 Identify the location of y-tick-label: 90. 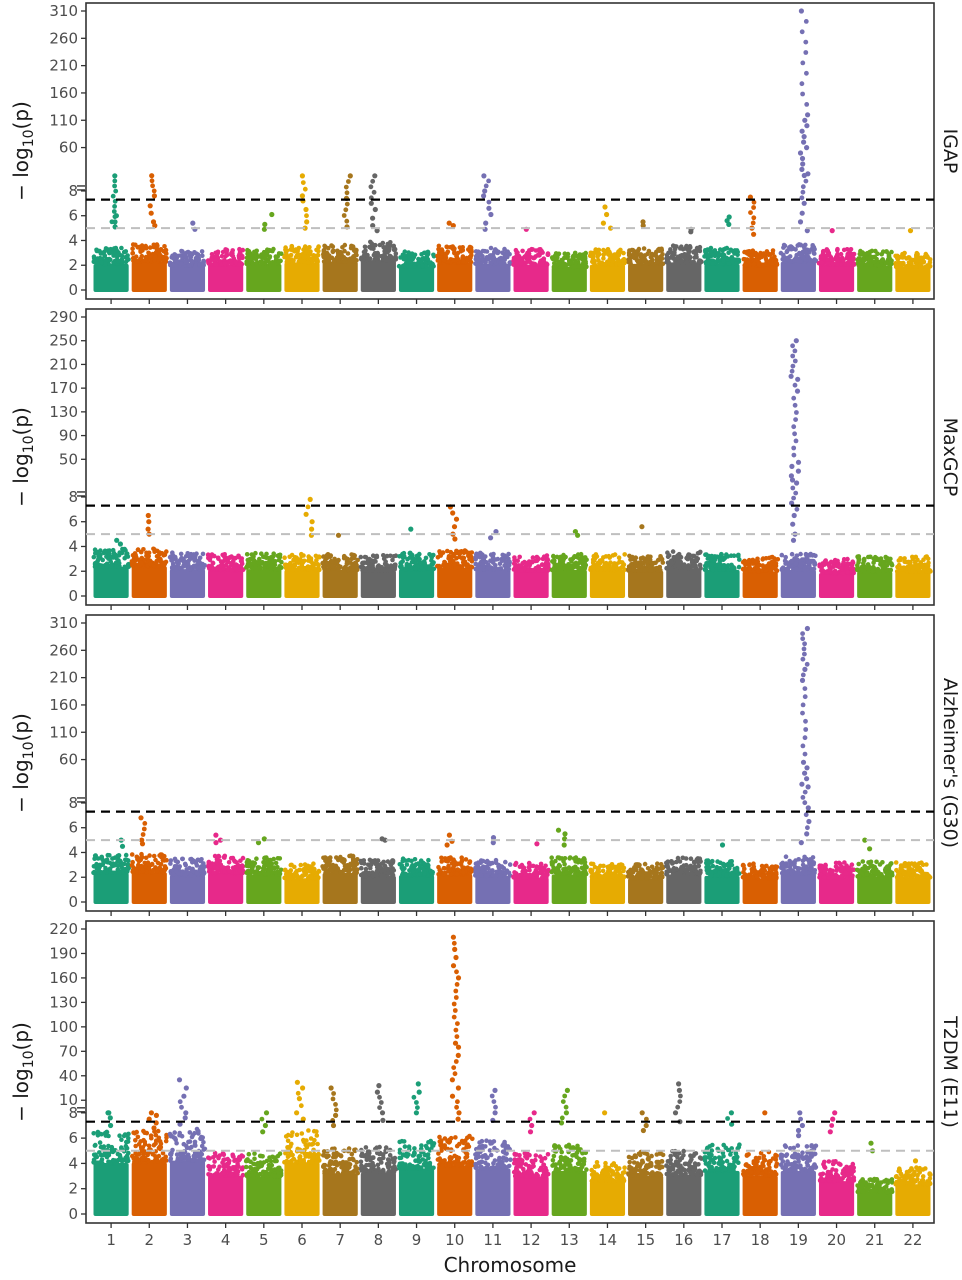
(68, 436).